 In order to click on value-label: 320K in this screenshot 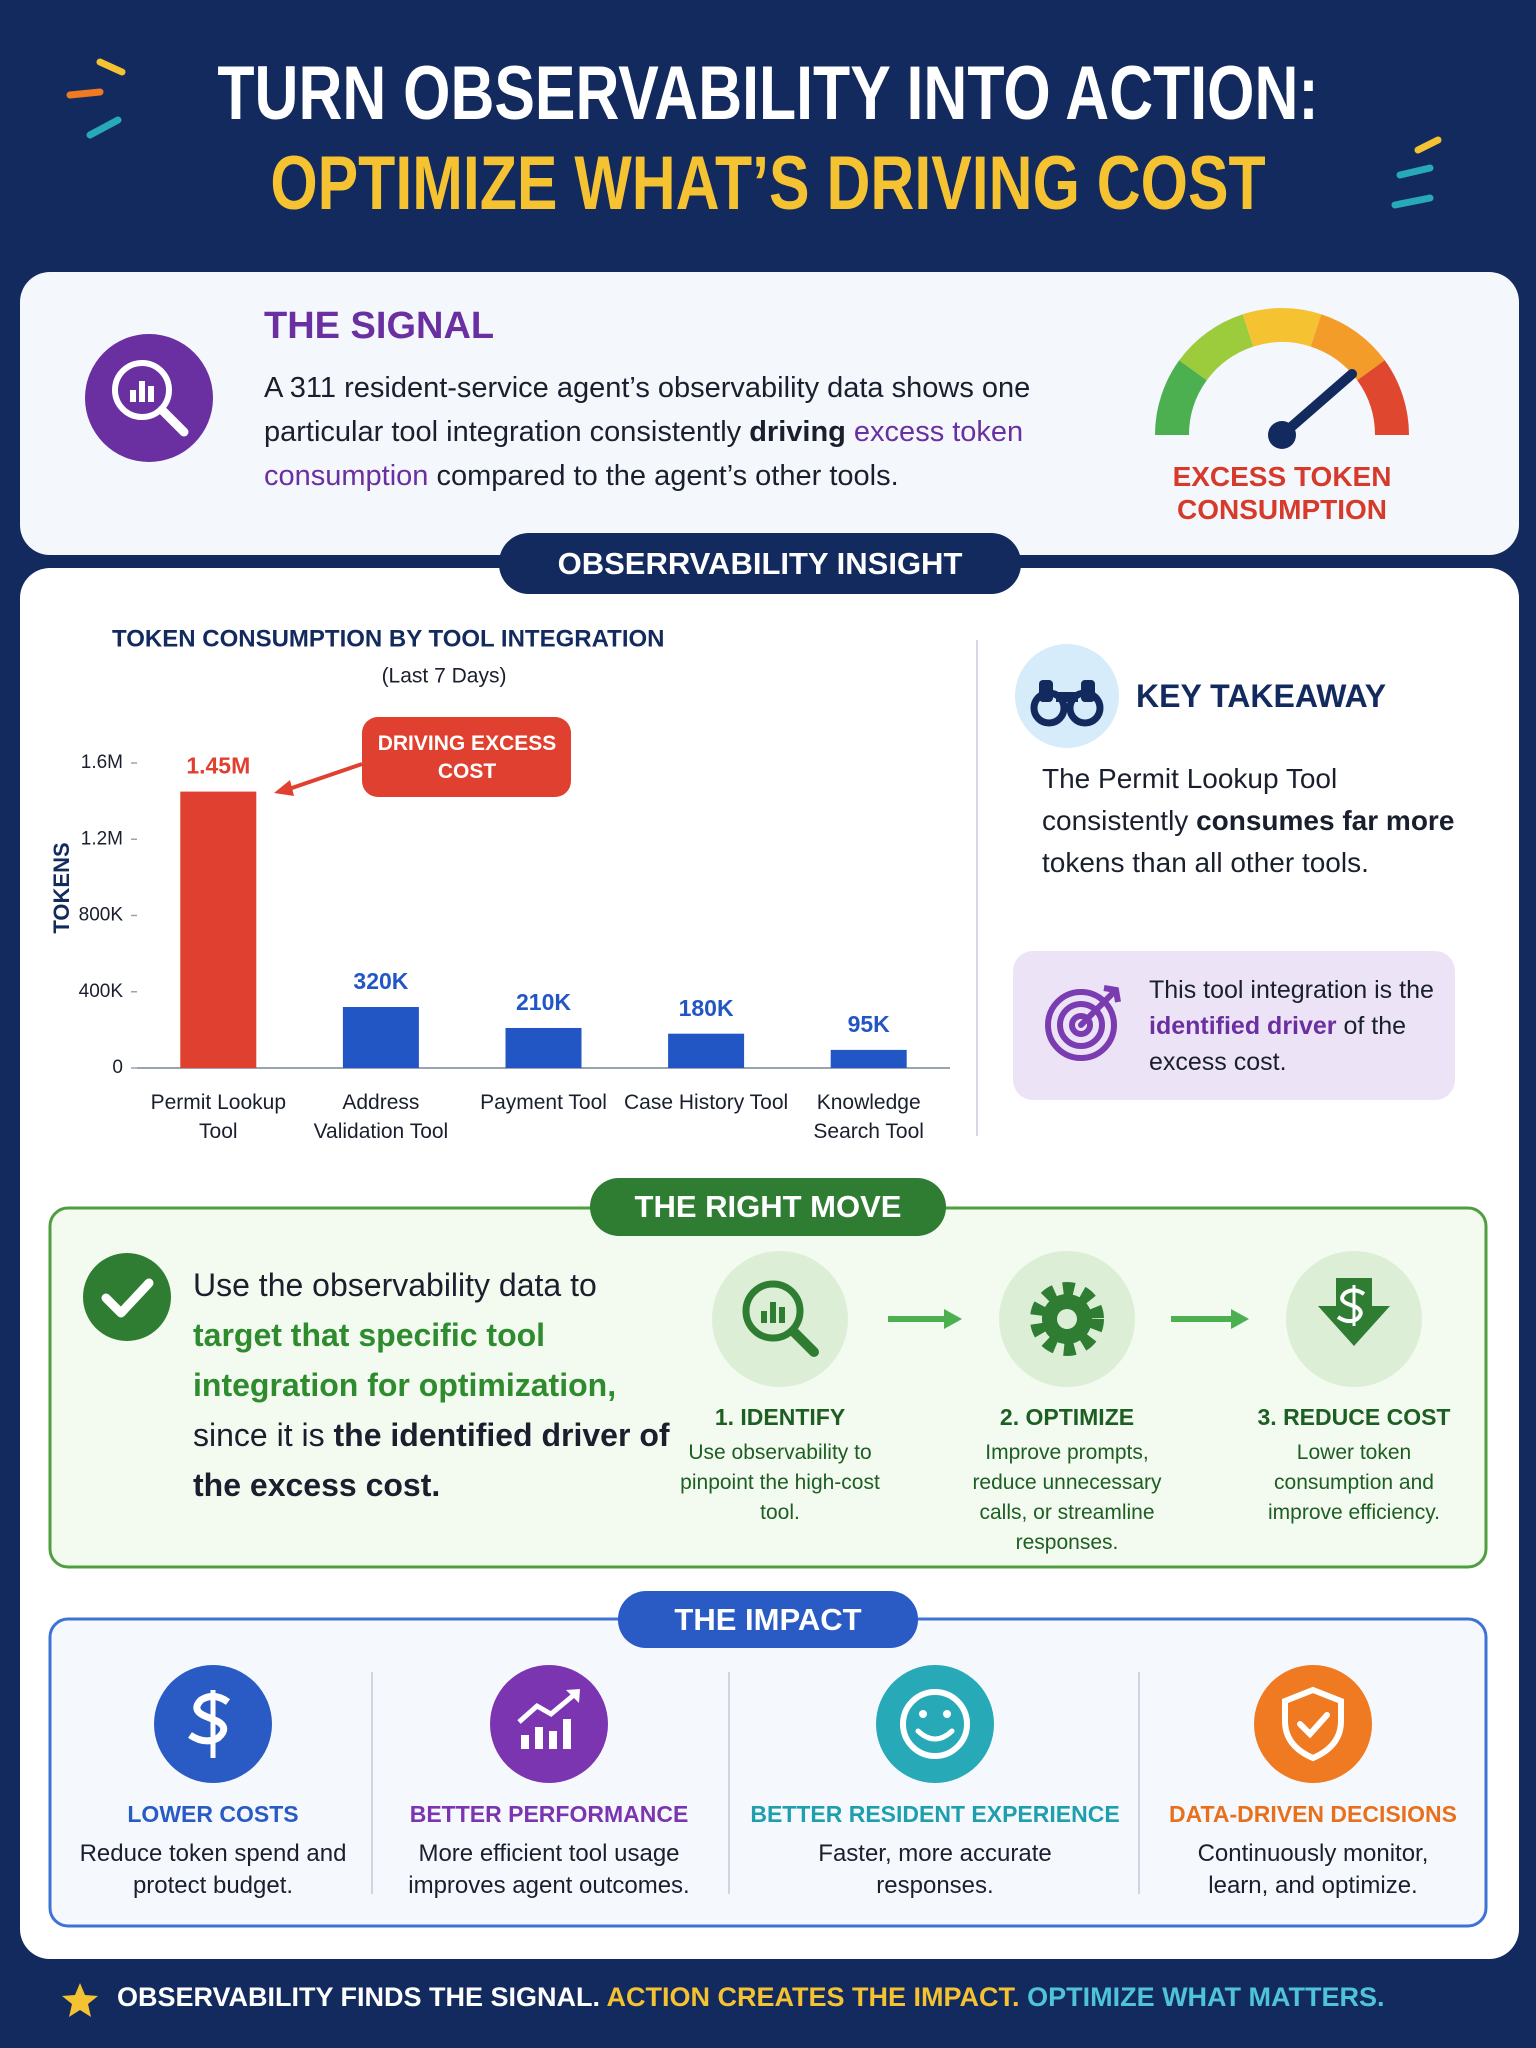, I will do `click(380, 981)`.